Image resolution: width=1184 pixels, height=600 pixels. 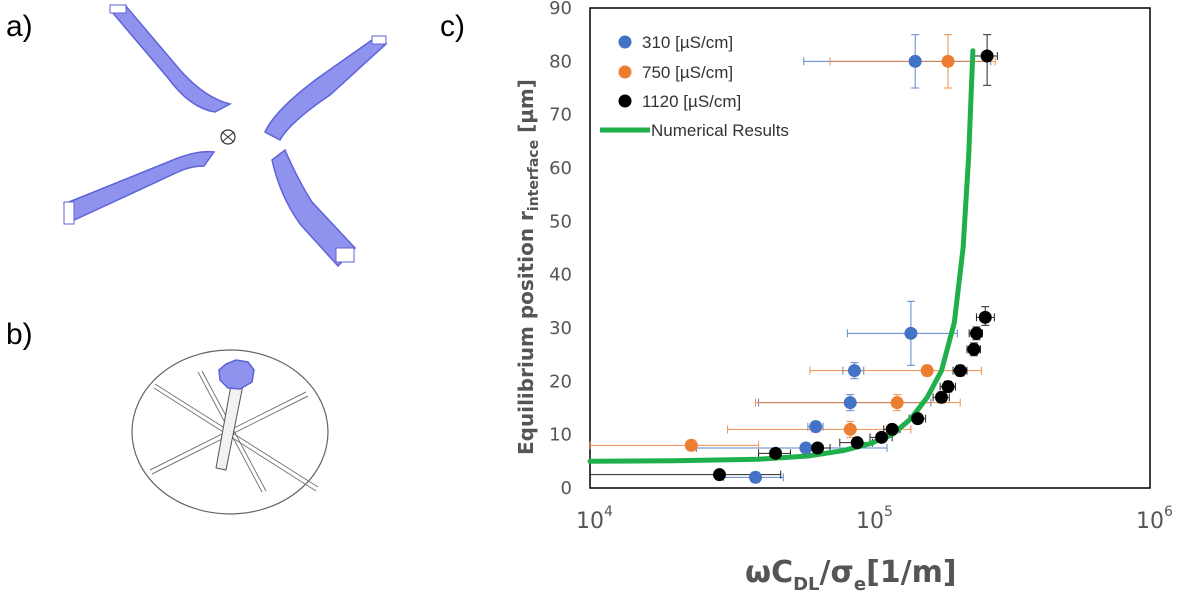 What do you see at coordinates (171, 58) in the screenshot?
I see `channel-arm-top` at bounding box center [171, 58].